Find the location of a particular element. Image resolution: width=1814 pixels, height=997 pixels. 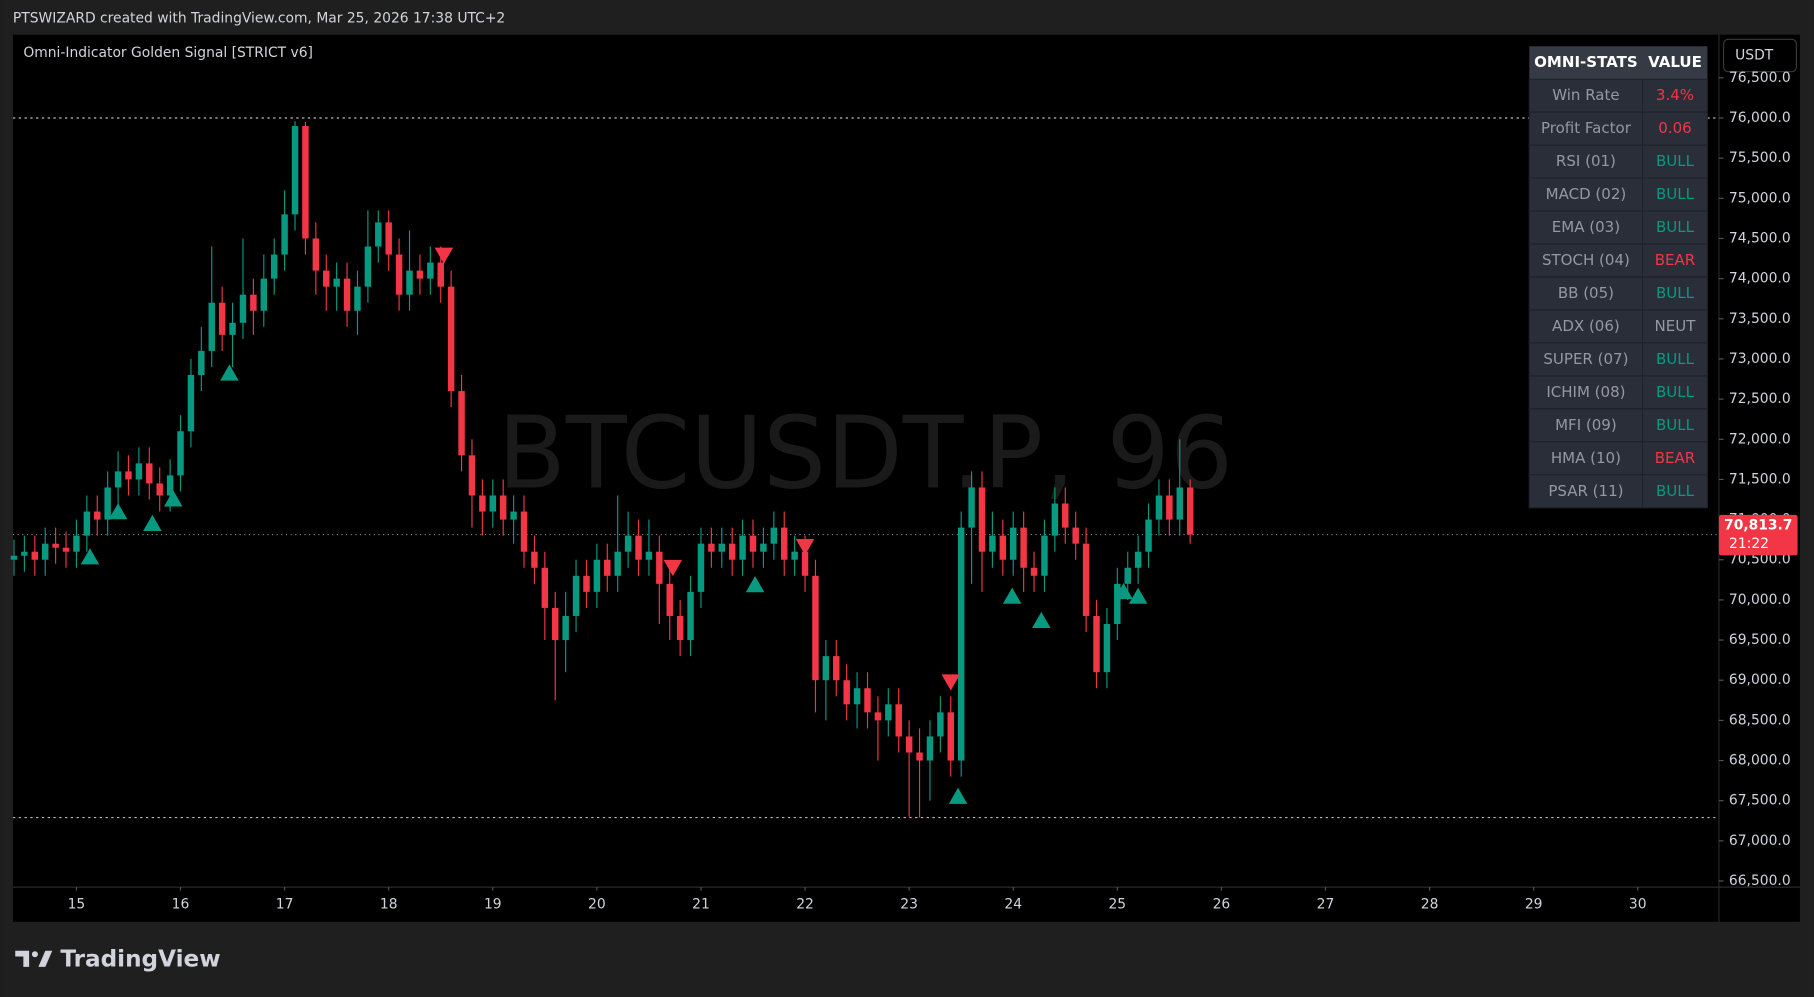

table-label: MACD (02) is located at coordinates (1586, 194).